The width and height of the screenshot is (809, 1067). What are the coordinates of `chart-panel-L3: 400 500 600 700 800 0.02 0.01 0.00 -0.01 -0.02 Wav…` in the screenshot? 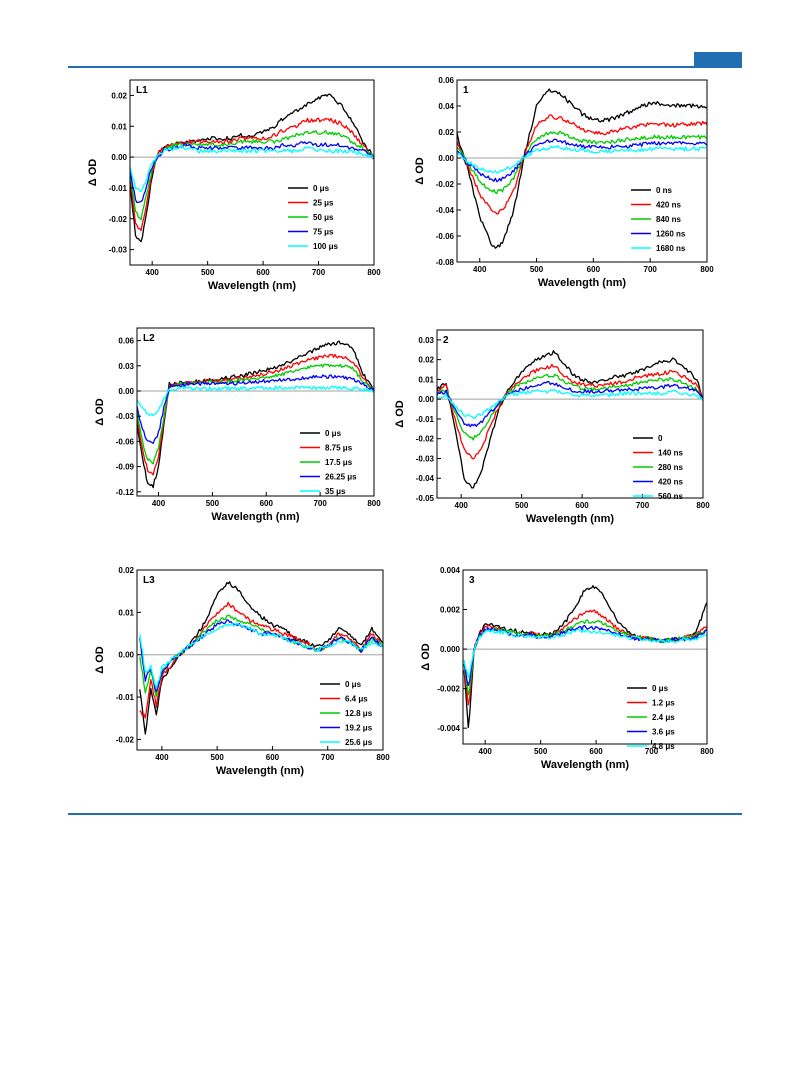 It's located at (242, 671).